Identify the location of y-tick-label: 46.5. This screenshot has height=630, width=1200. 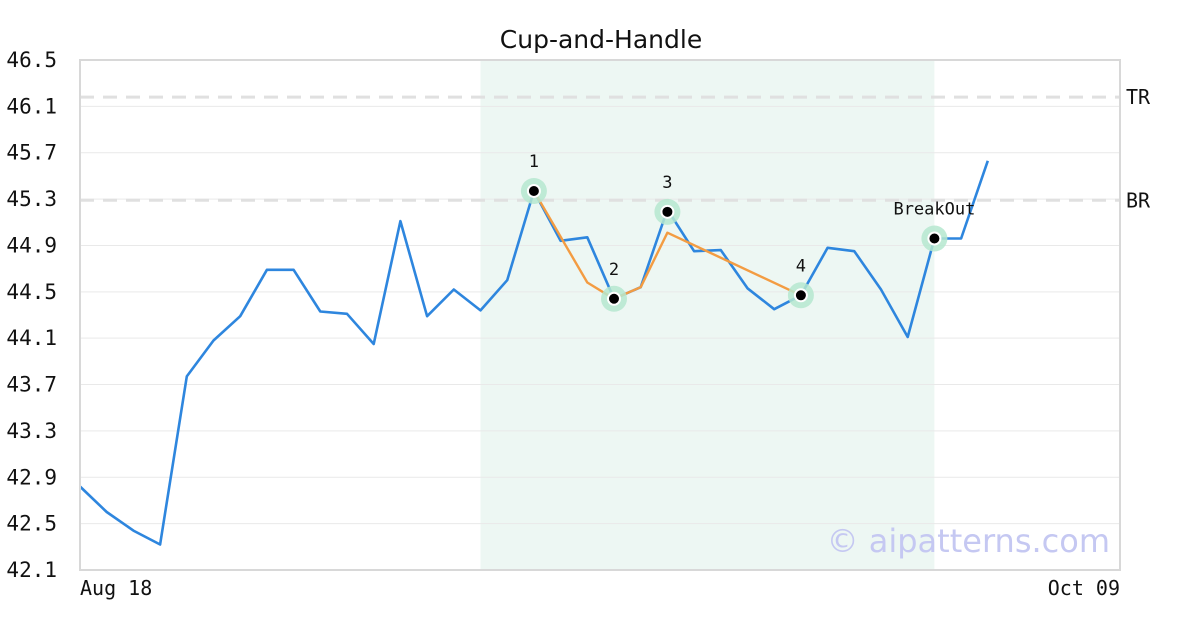
(31, 60).